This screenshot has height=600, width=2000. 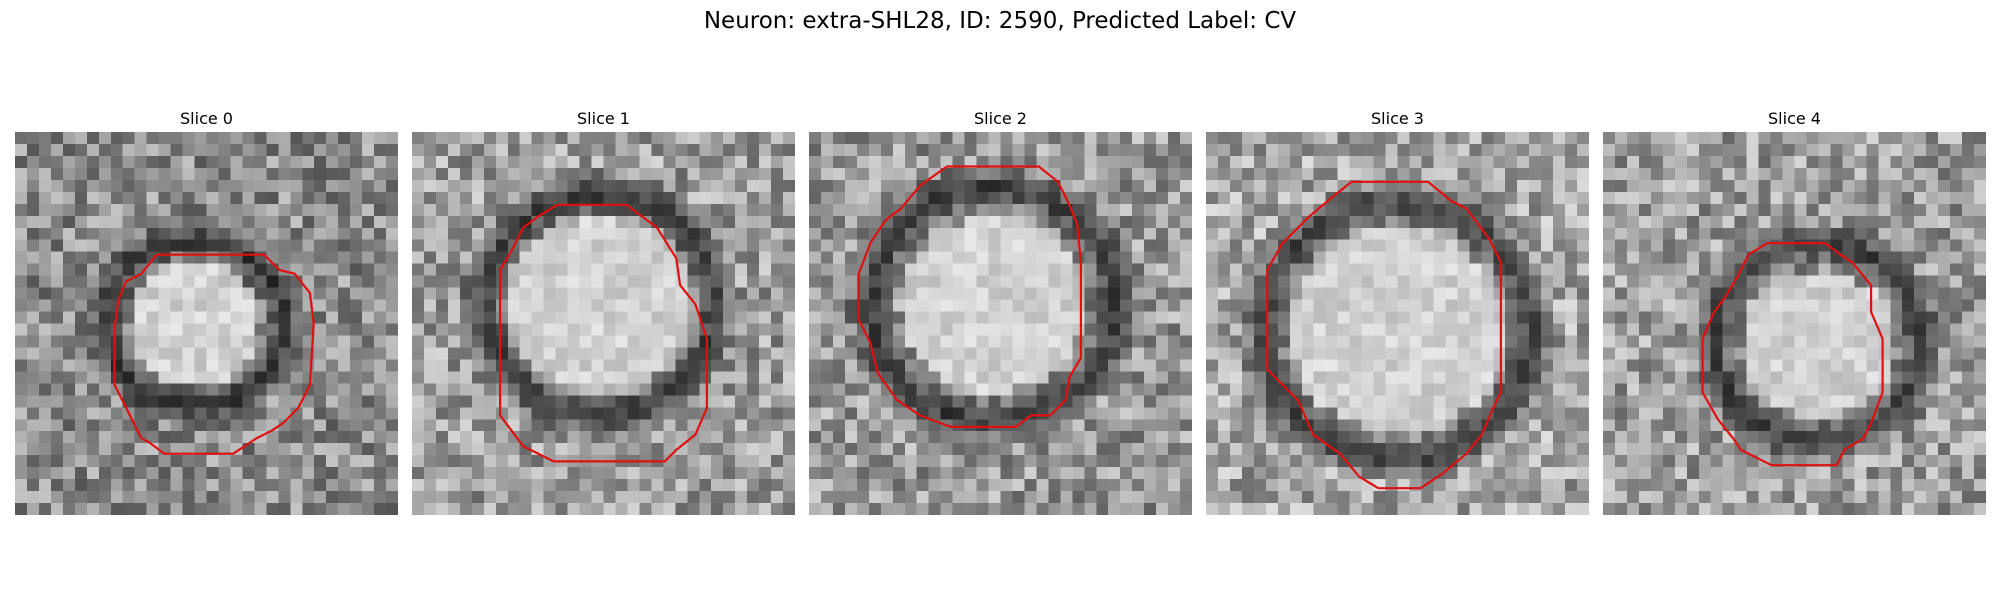 I want to click on slice-panel: Slice 2, so click(x=1000, y=311).